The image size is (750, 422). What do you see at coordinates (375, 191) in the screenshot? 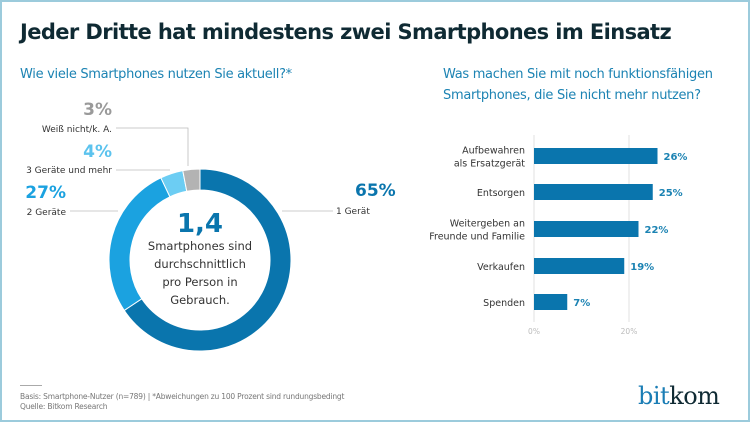
I see `slice-value-label: 65%` at bounding box center [375, 191].